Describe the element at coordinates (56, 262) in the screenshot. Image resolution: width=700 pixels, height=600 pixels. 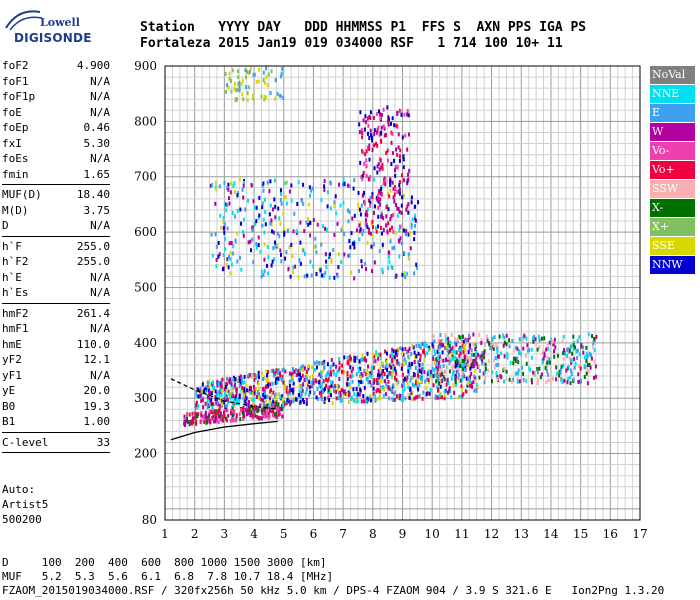
I see `param-row: h`F2 255.0` at that location.